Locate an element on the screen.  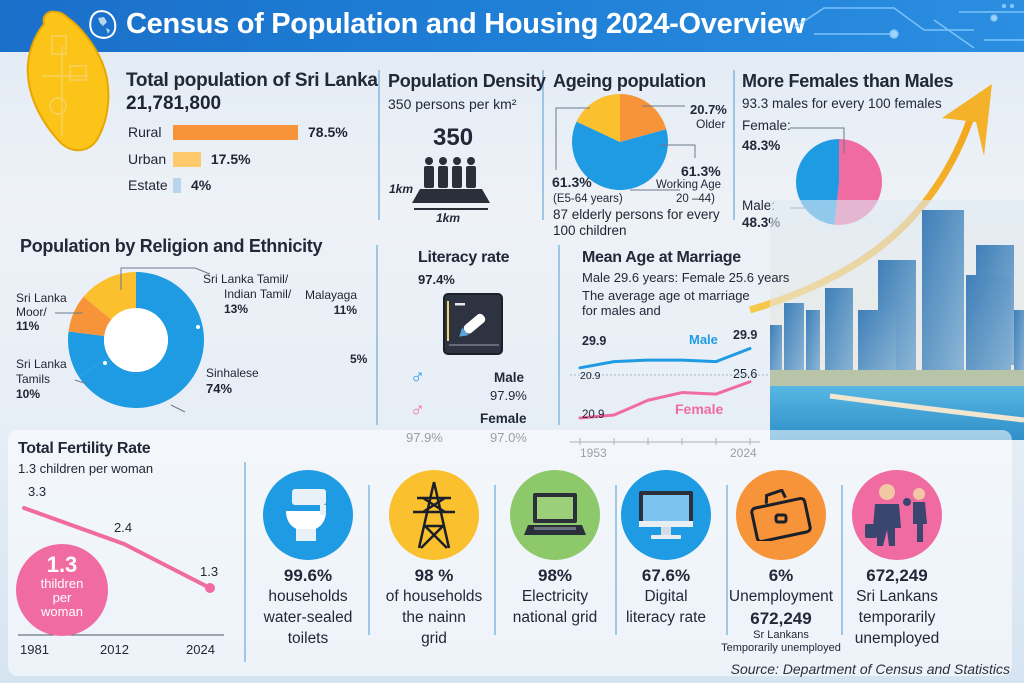
bar-value: 4% is located at coordinates (201, 185).